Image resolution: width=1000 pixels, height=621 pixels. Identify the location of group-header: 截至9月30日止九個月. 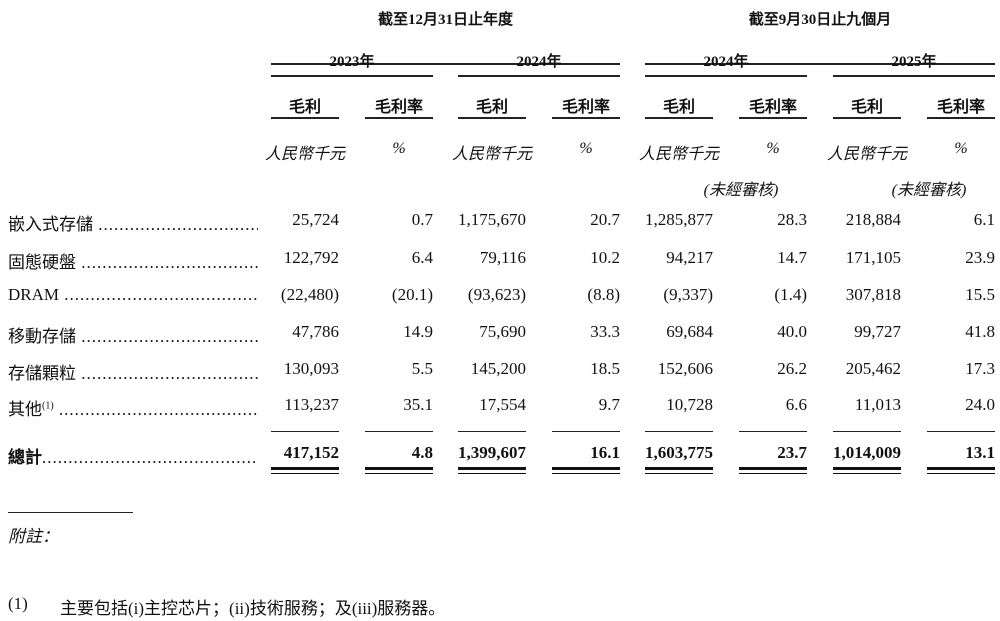
(820, 20).